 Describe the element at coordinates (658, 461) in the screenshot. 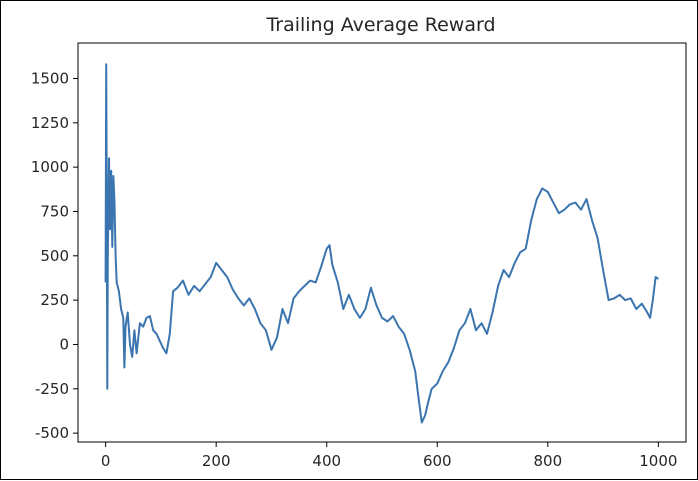

I see `x-tick-label: 1000` at that location.